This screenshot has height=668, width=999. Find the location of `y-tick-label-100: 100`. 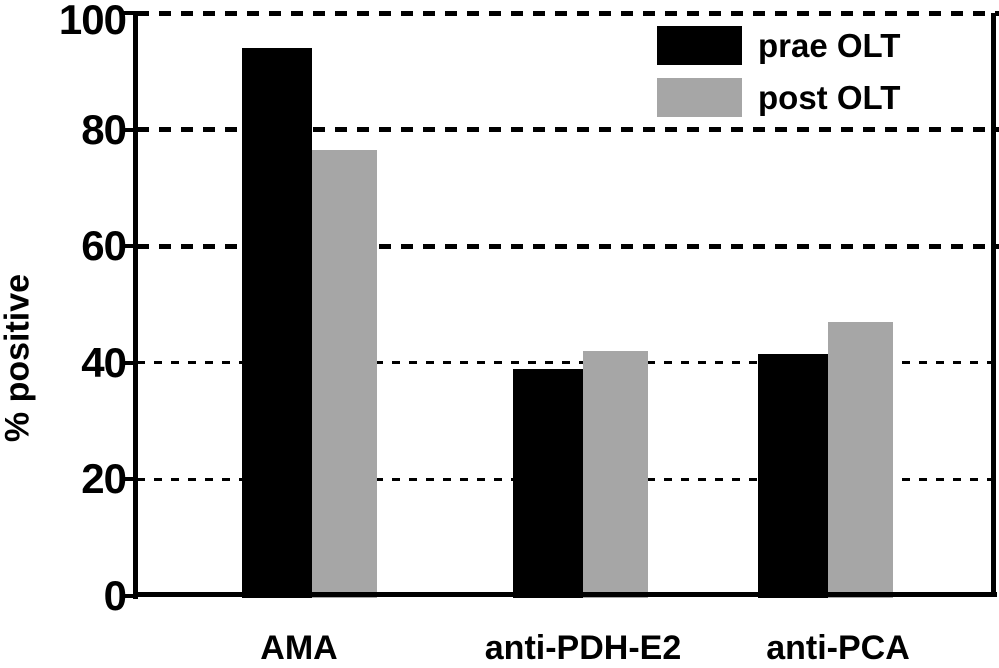

y-tick-label-100: 100 is located at coordinates (92, 21).